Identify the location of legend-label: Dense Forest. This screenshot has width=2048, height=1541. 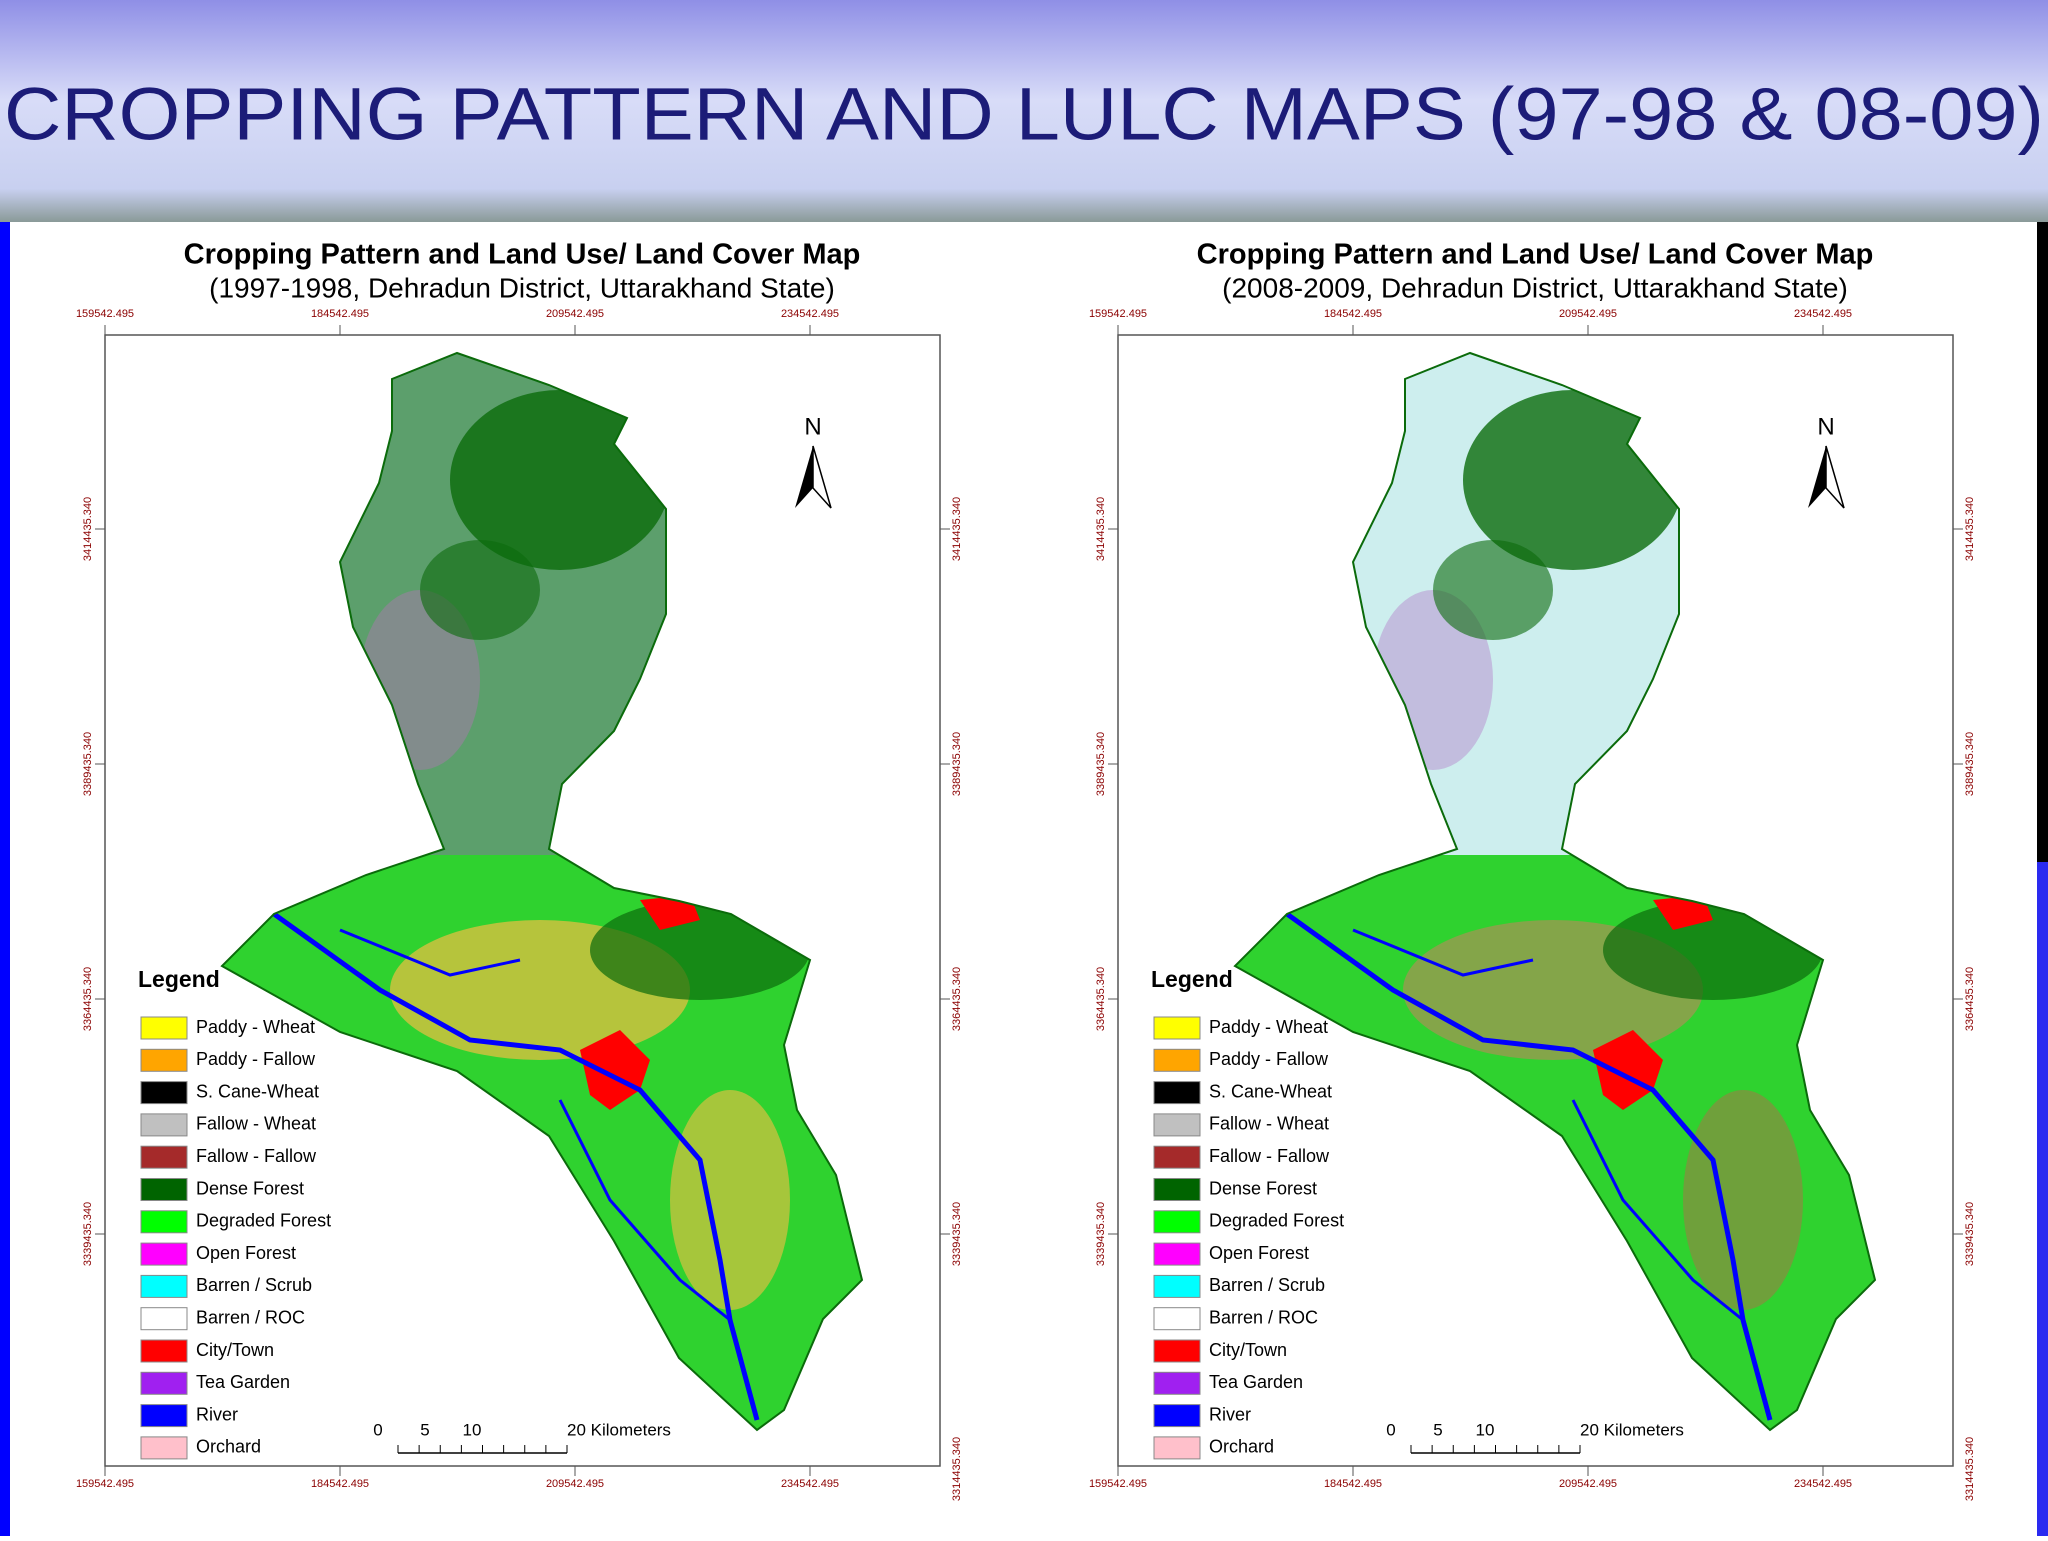
(250, 1188).